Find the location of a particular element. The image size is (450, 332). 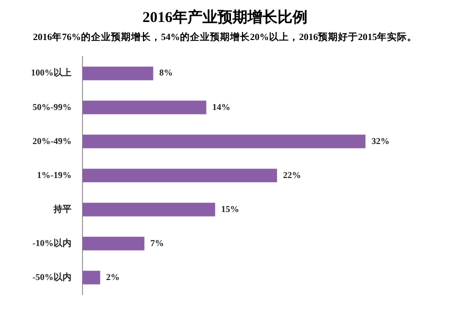

y-tick-label: 100%以上 is located at coordinates (51, 73).